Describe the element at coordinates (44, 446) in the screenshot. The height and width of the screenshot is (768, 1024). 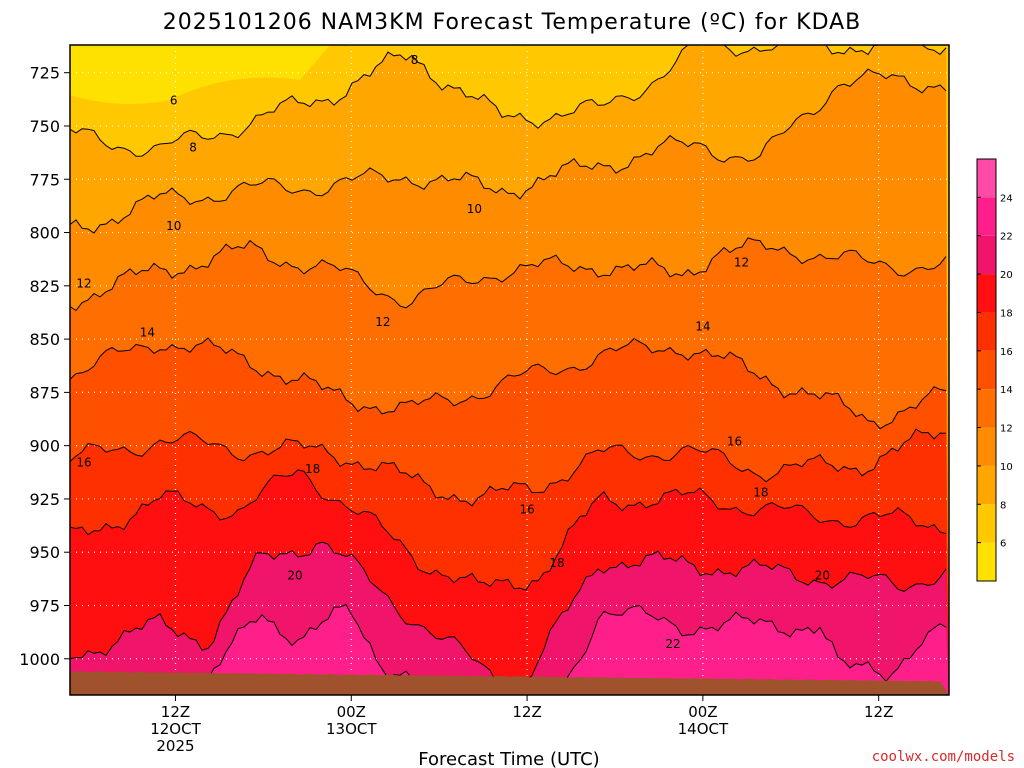
I see `y-tick-label: 900` at that location.